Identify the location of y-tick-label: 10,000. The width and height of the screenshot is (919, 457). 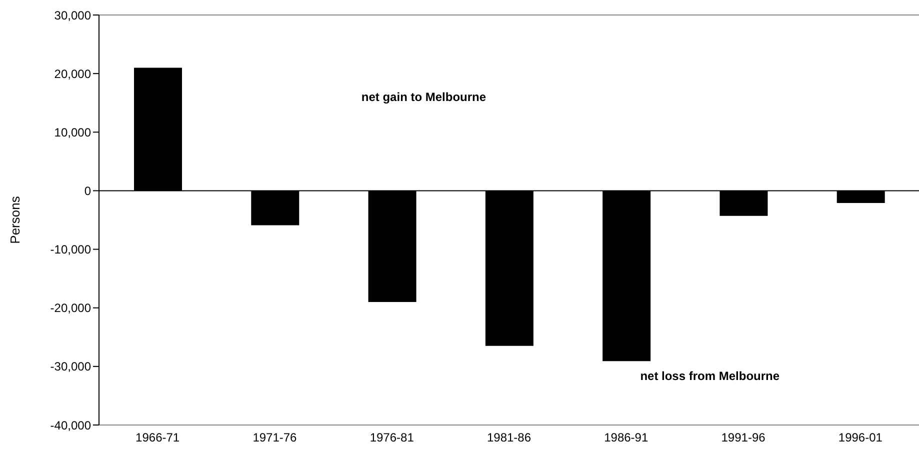
(73, 132).